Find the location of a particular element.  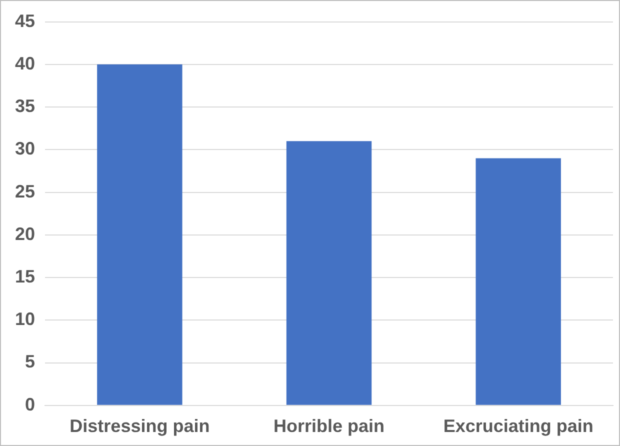

y-tick-label: 10 is located at coordinates (25, 319).